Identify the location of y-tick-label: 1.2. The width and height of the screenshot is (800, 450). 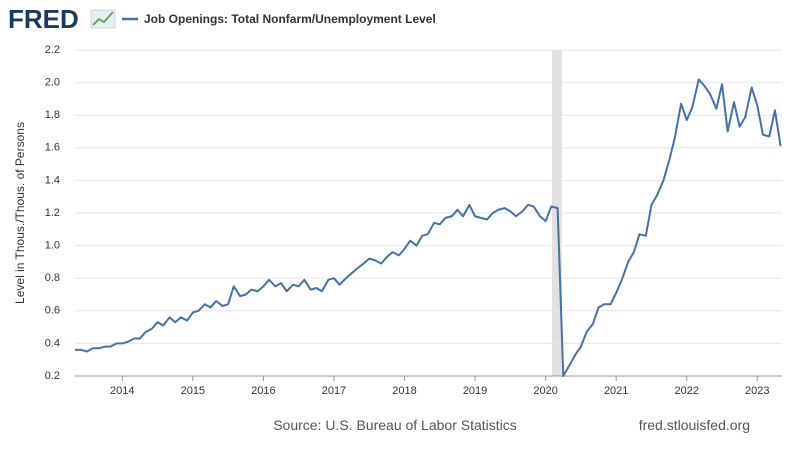
(52, 213).